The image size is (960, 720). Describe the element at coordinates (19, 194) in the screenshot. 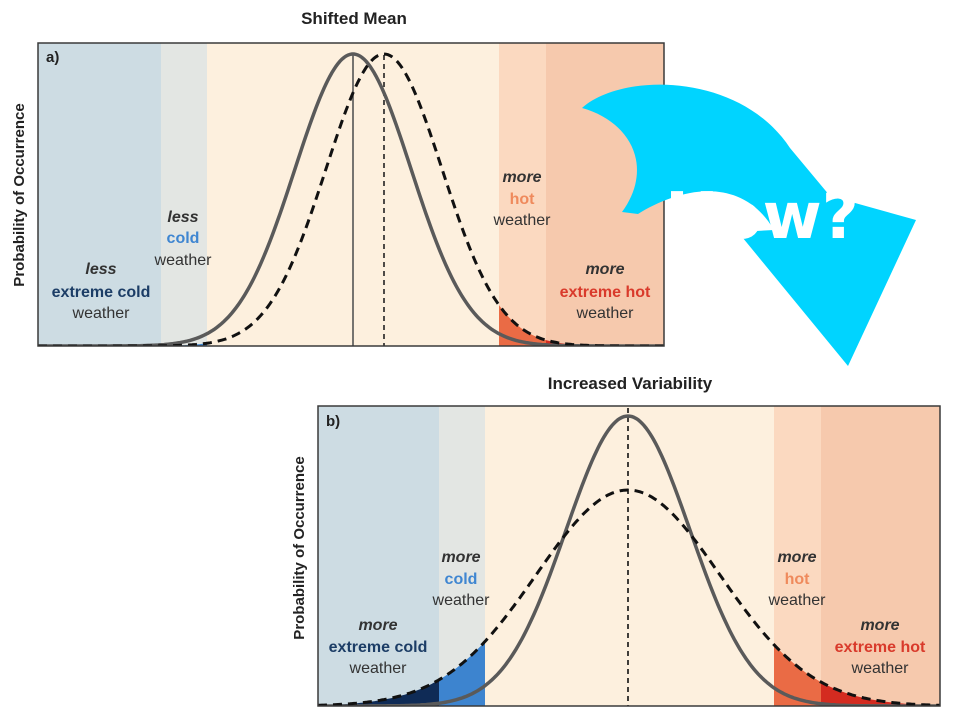

I see `panel-a-y-axis-label: Probability of Occurrence` at that location.